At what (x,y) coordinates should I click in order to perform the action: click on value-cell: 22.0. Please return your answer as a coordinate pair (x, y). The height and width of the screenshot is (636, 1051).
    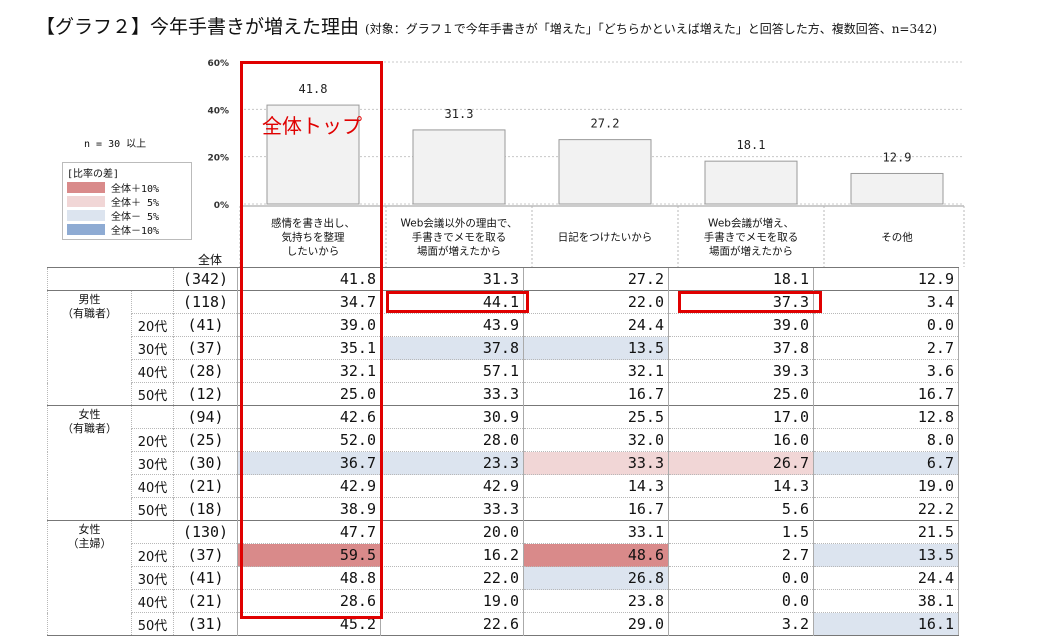
    Looking at the image, I should click on (452, 578).